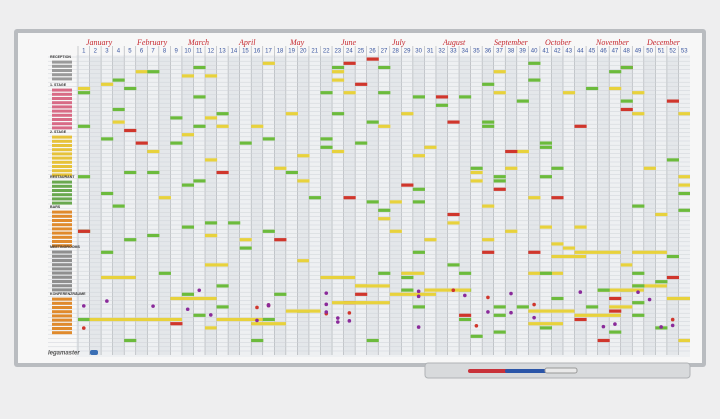 Image resolution: width=720 pixels, height=419 pixels. I want to click on week-number: 41, so click(545, 52).